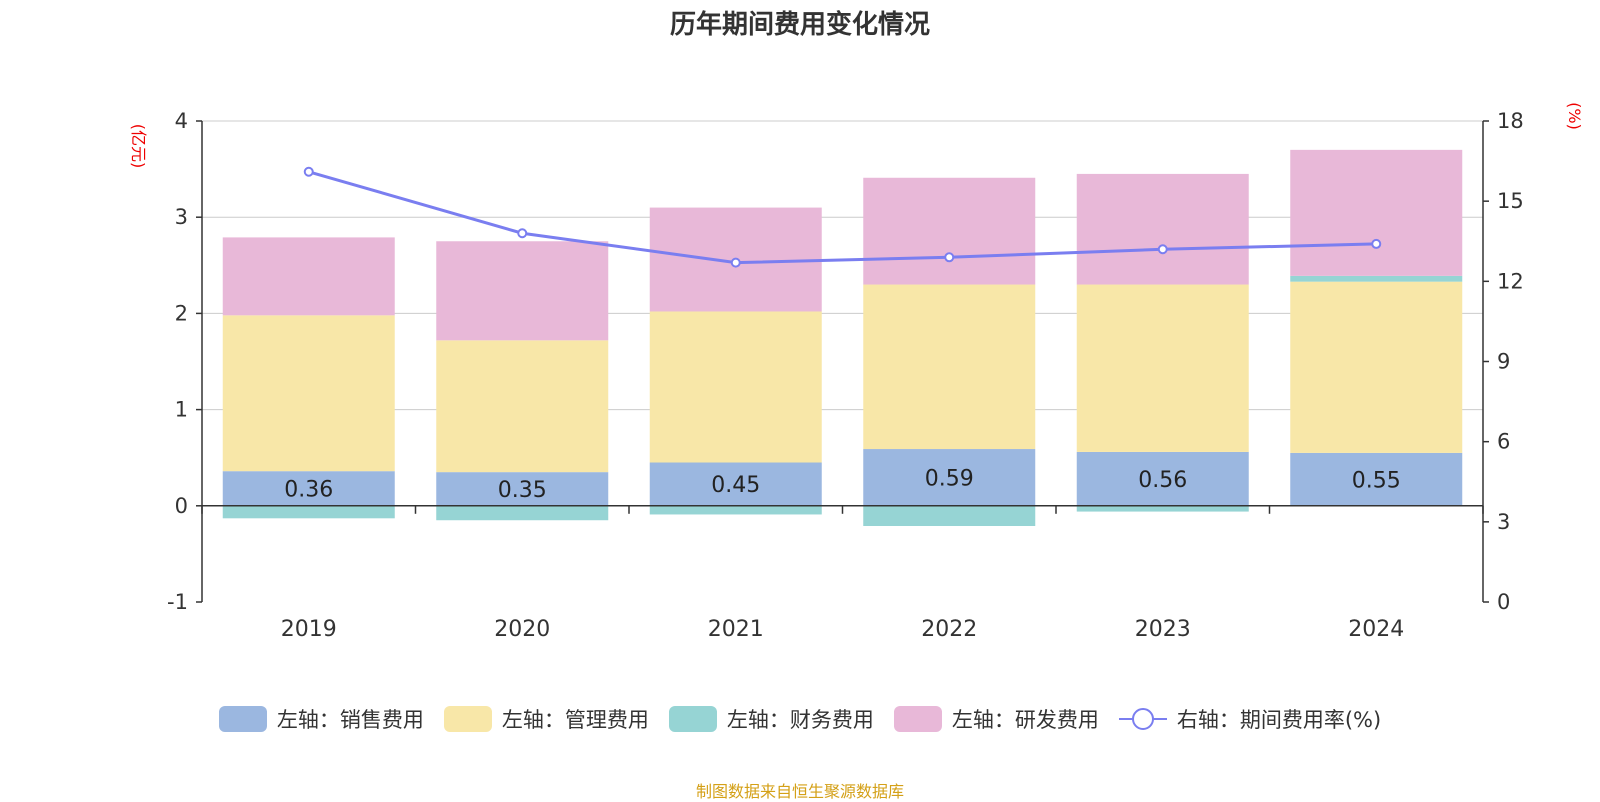  Describe the element at coordinates (735, 510) in the screenshot. I see `bar-2021-s2` at that location.